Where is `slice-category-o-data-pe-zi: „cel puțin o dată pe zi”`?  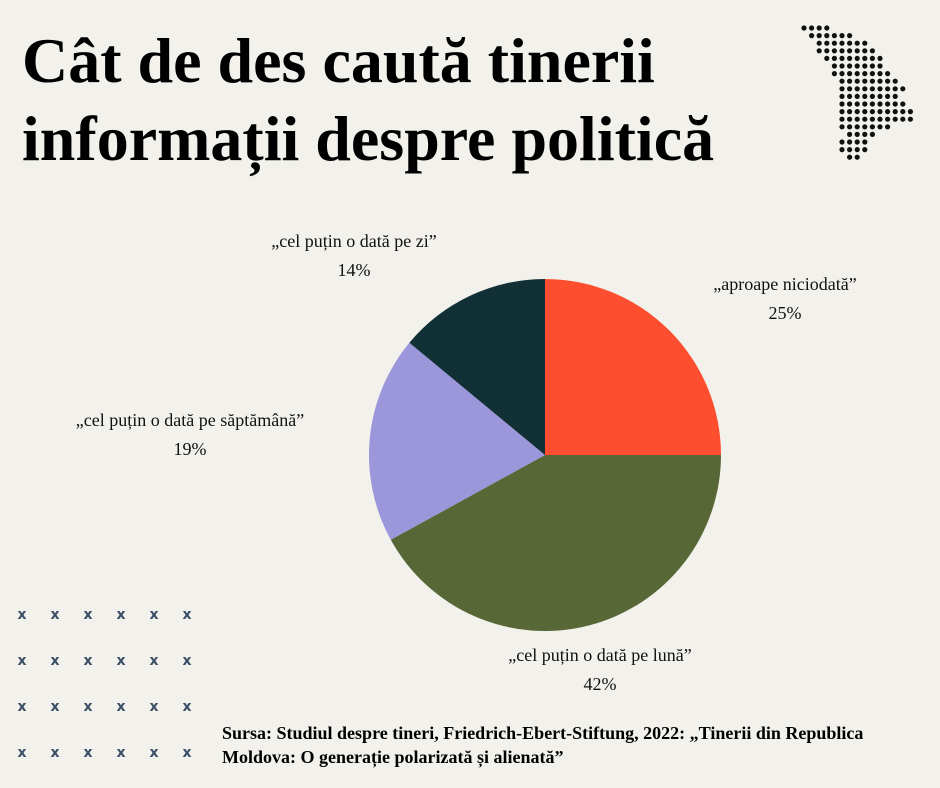 slice-category-o-data-pe-zi: „cel puțin o dată pe zi” is located at coordinates (354, 241).